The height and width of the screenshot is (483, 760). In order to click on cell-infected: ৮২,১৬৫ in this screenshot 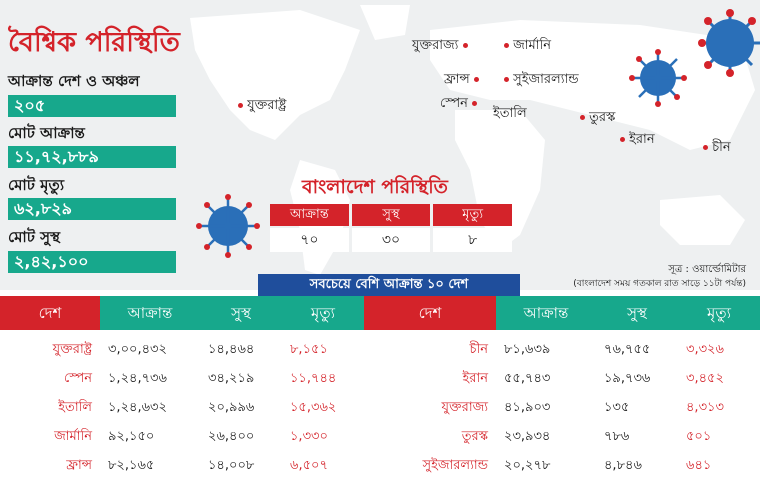, I will do `click(131, 465)`.